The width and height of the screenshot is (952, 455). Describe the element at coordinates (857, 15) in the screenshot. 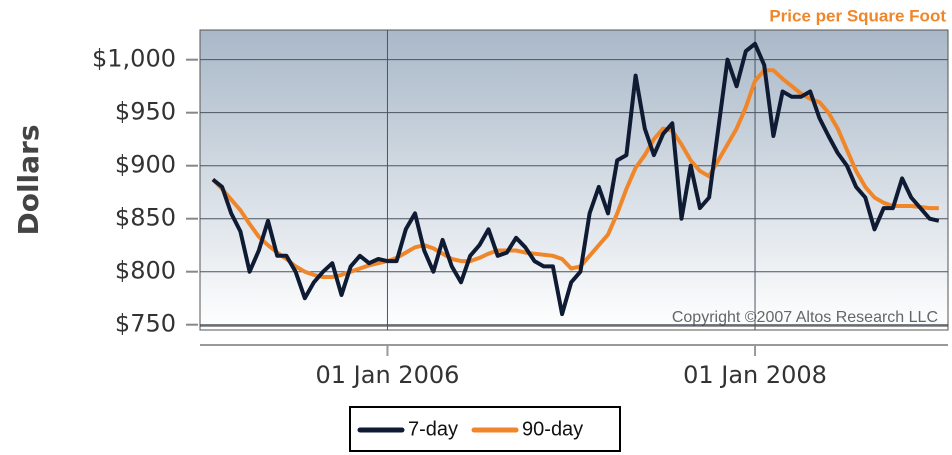

I see `chart-title: Price per Square Foot` at that location.